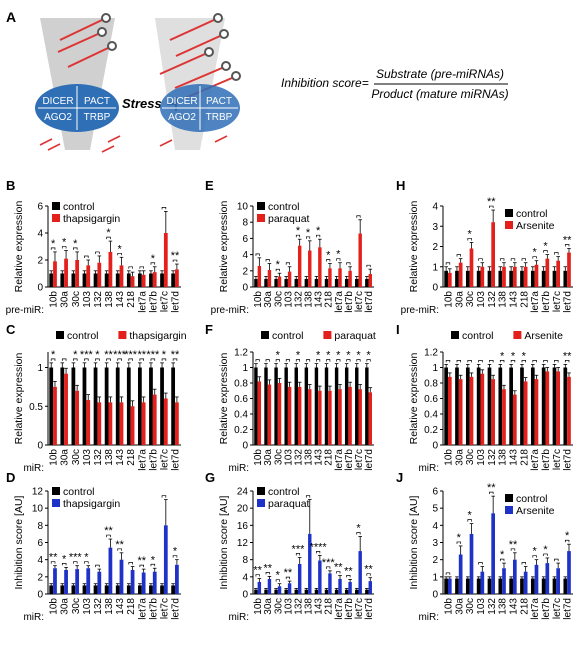 The image size is (581, 647). Describe the element at coordinates (278, 457) in the screenshot. I see `category-label: 30c` at that location.